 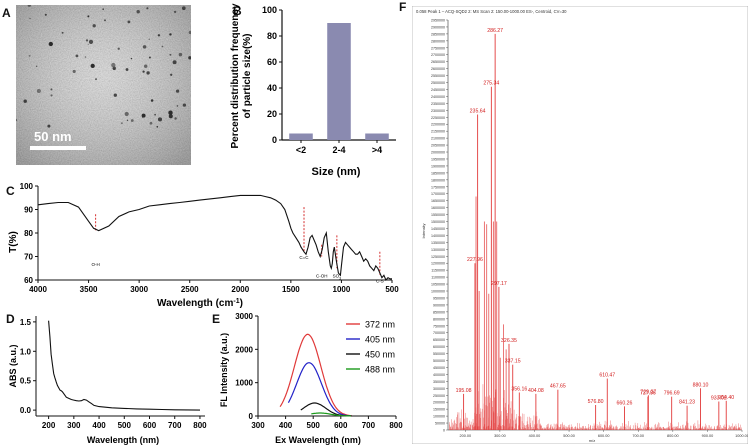 I want to click on c-annotation-label: C-OH, so click(x=322, y=276).